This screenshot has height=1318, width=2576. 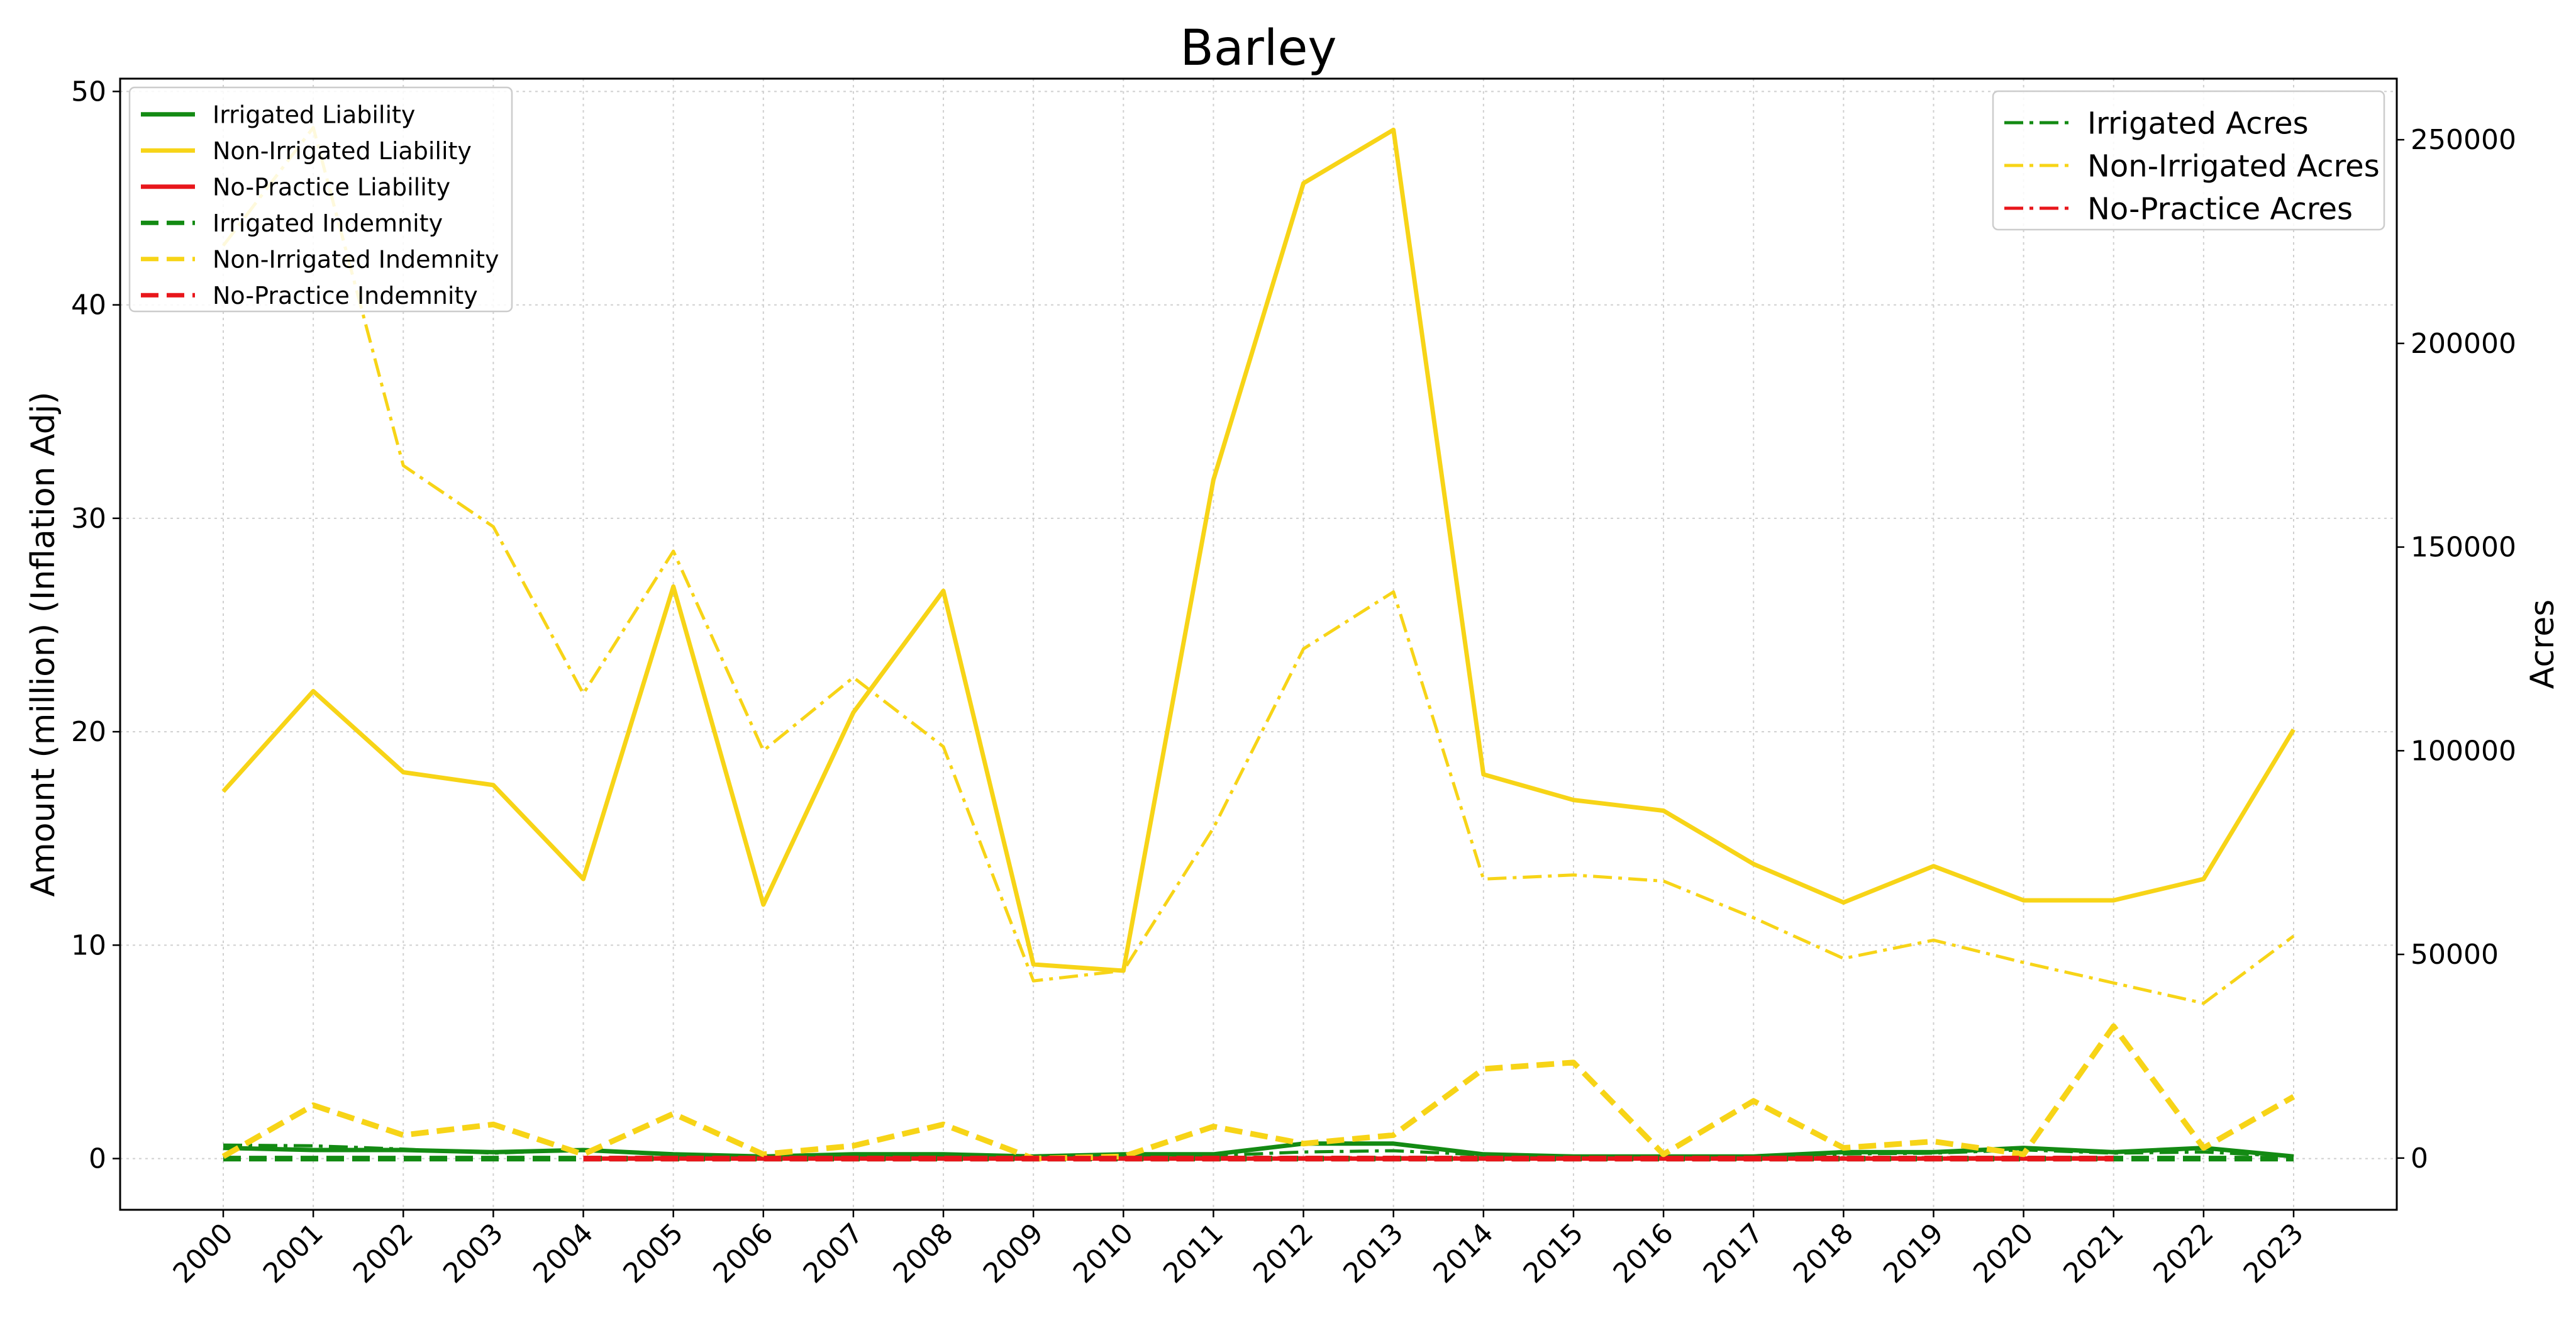 I want to click on y-axis-left-label: Amount (million) (Inflation Adj), so click(x=43, y=644).